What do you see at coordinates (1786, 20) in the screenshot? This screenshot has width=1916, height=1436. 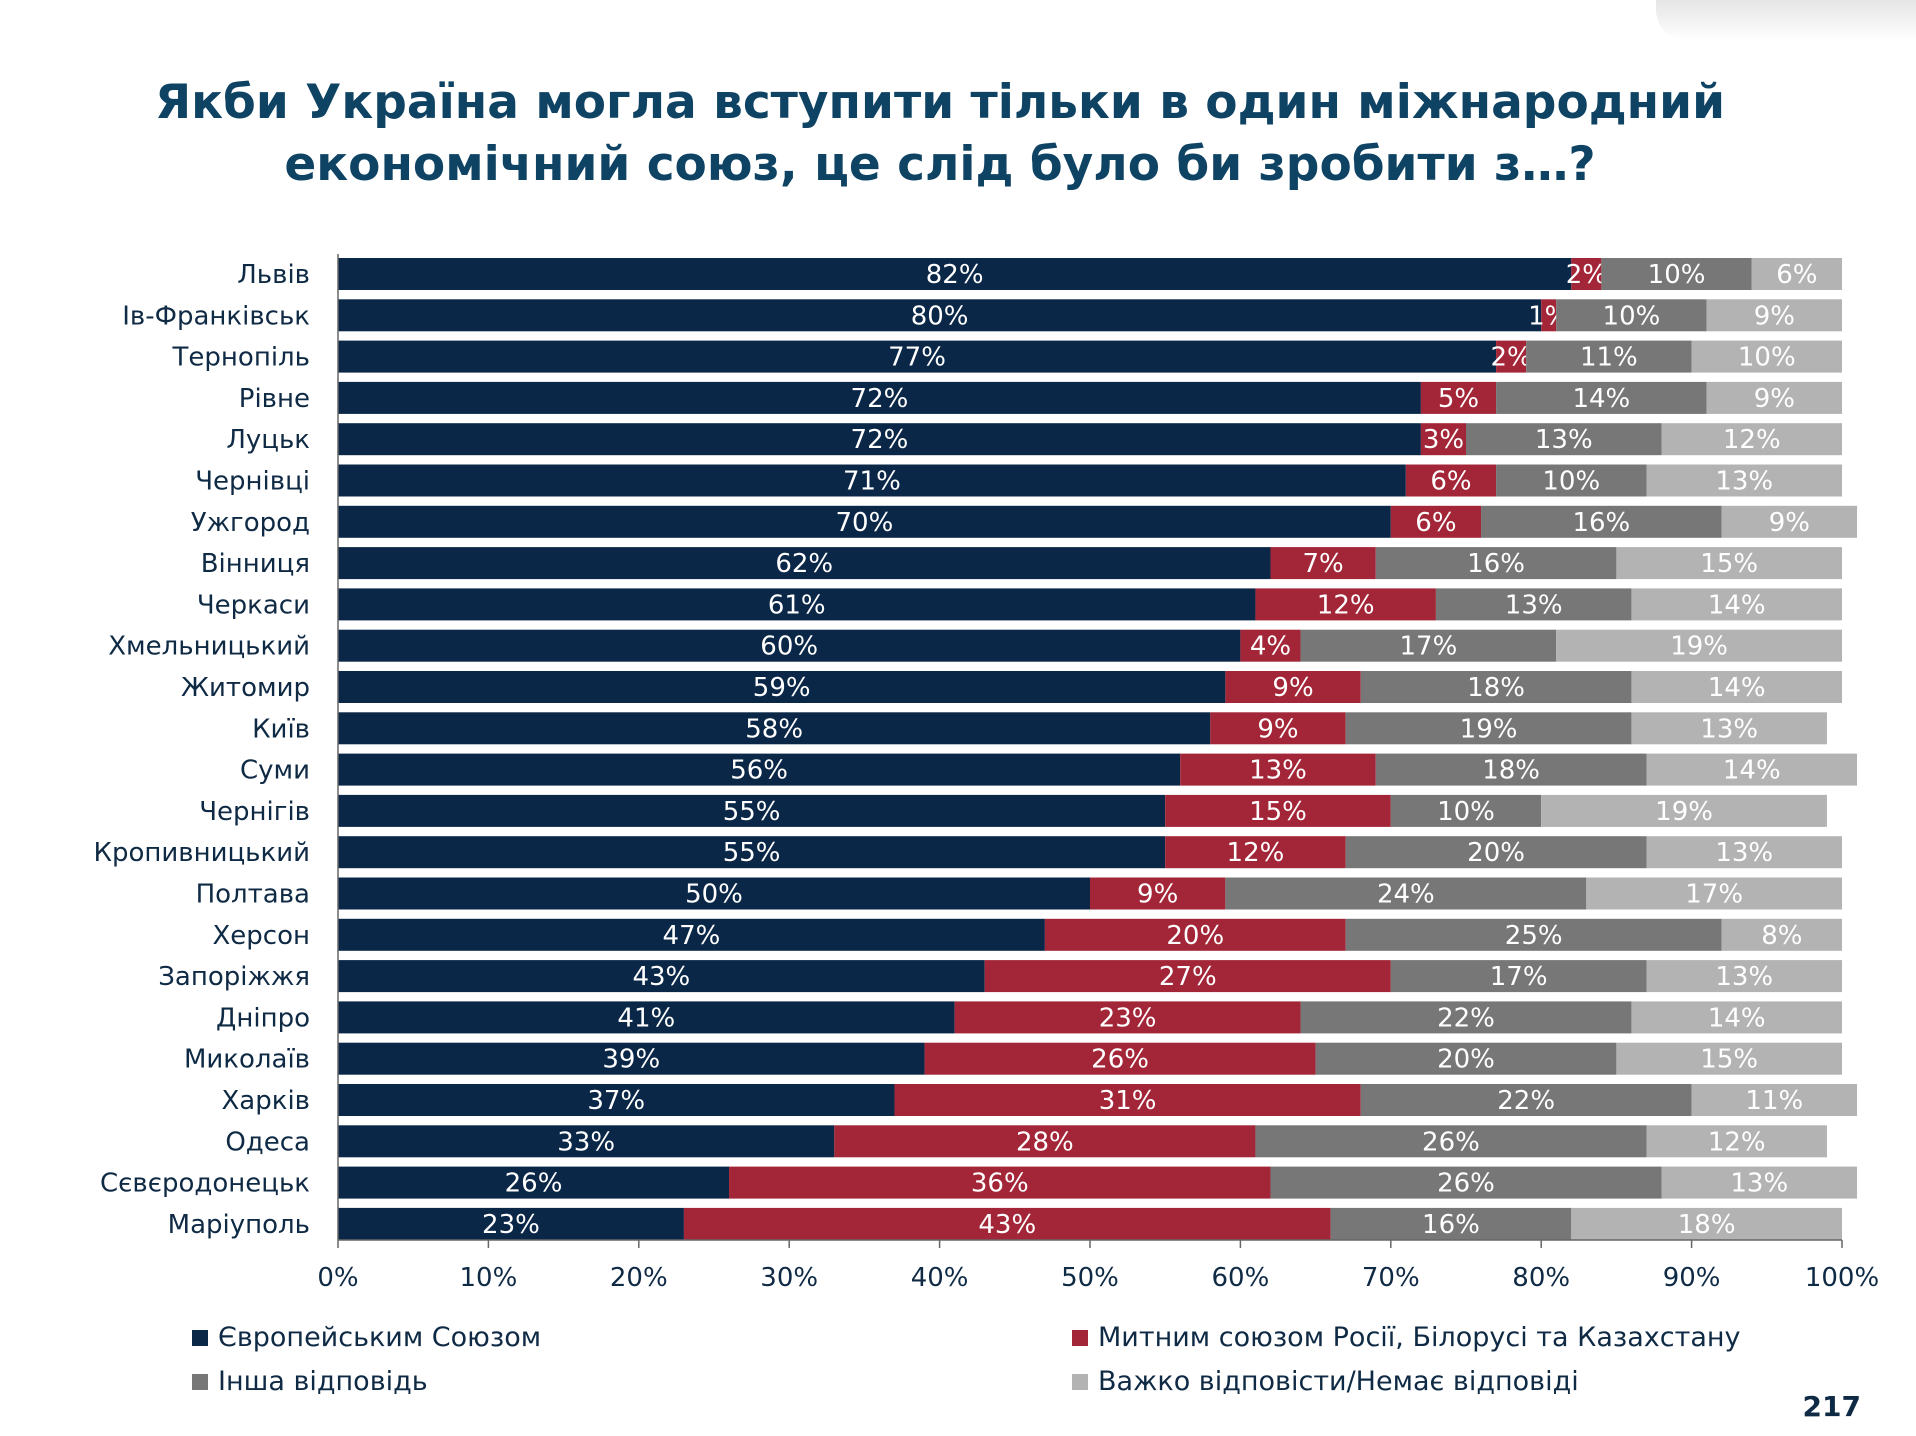 I see `corner-decoration` at bounding box center [1786, 20].